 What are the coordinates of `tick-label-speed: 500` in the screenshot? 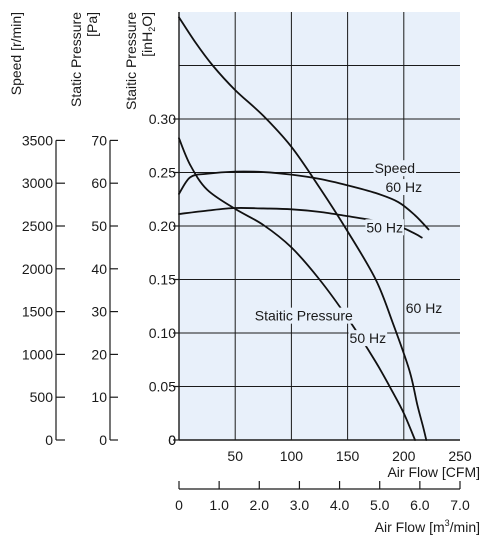 It's located at (42, 397).